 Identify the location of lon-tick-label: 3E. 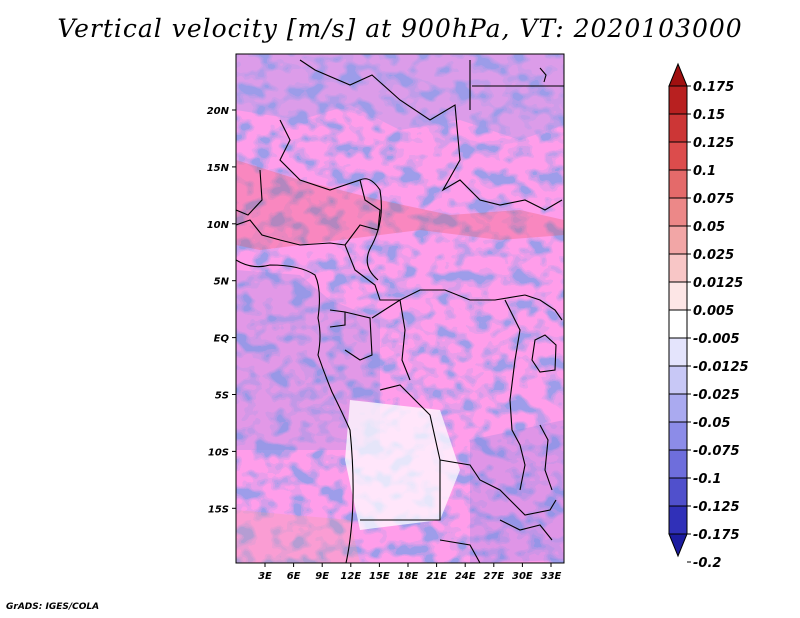
(265, 576).